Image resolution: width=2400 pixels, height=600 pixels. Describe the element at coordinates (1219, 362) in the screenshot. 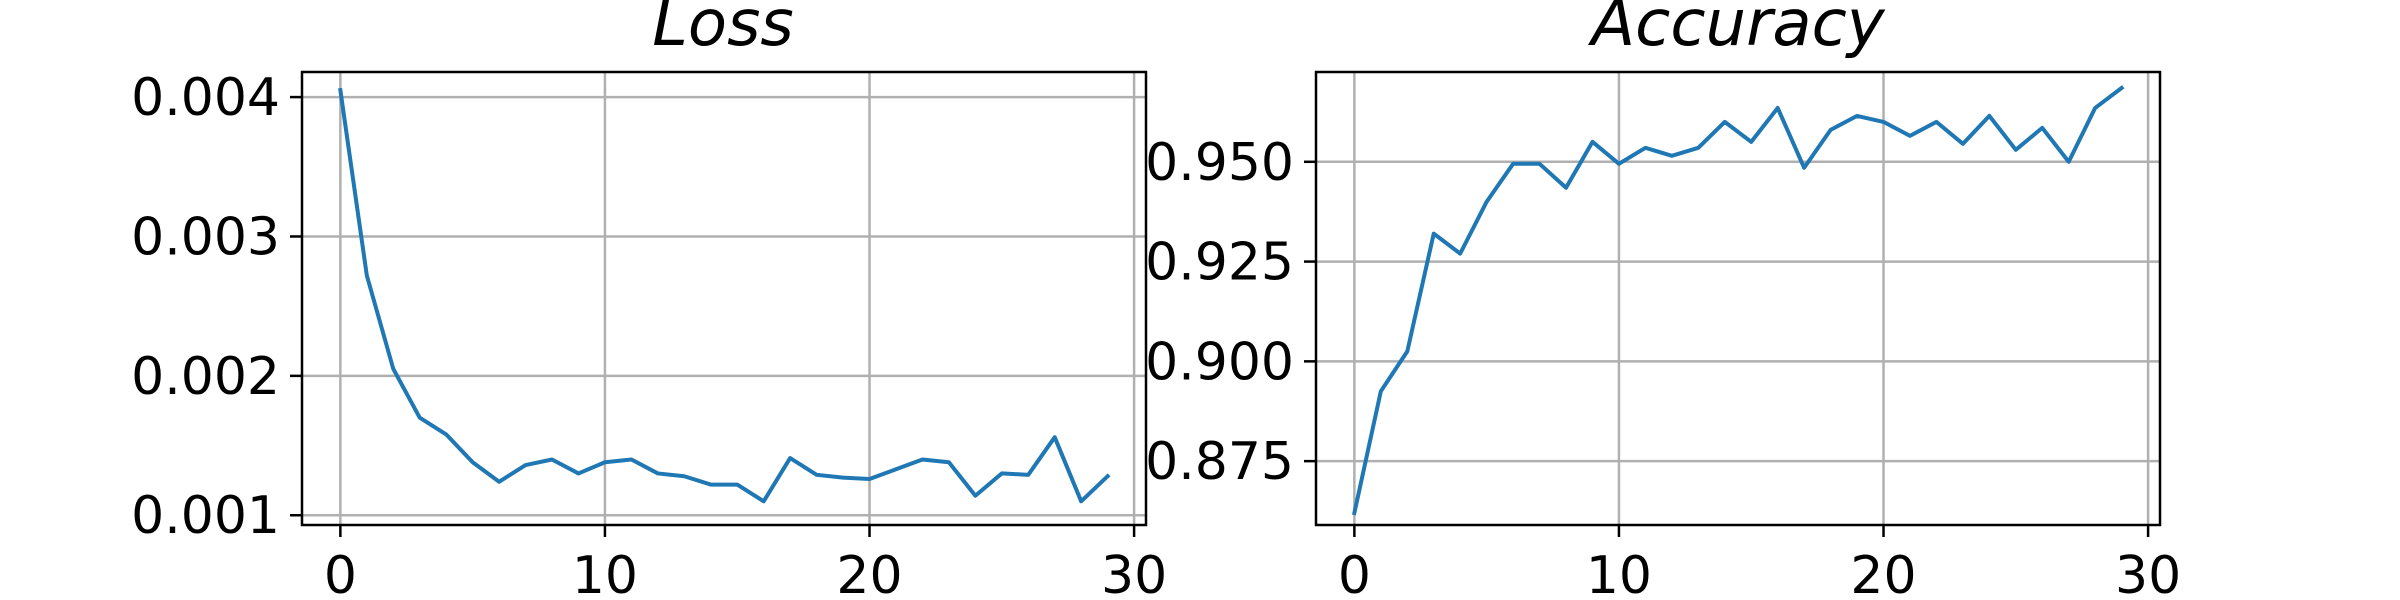

I see `accuracy-y-tick-label: 0.900` at that location.